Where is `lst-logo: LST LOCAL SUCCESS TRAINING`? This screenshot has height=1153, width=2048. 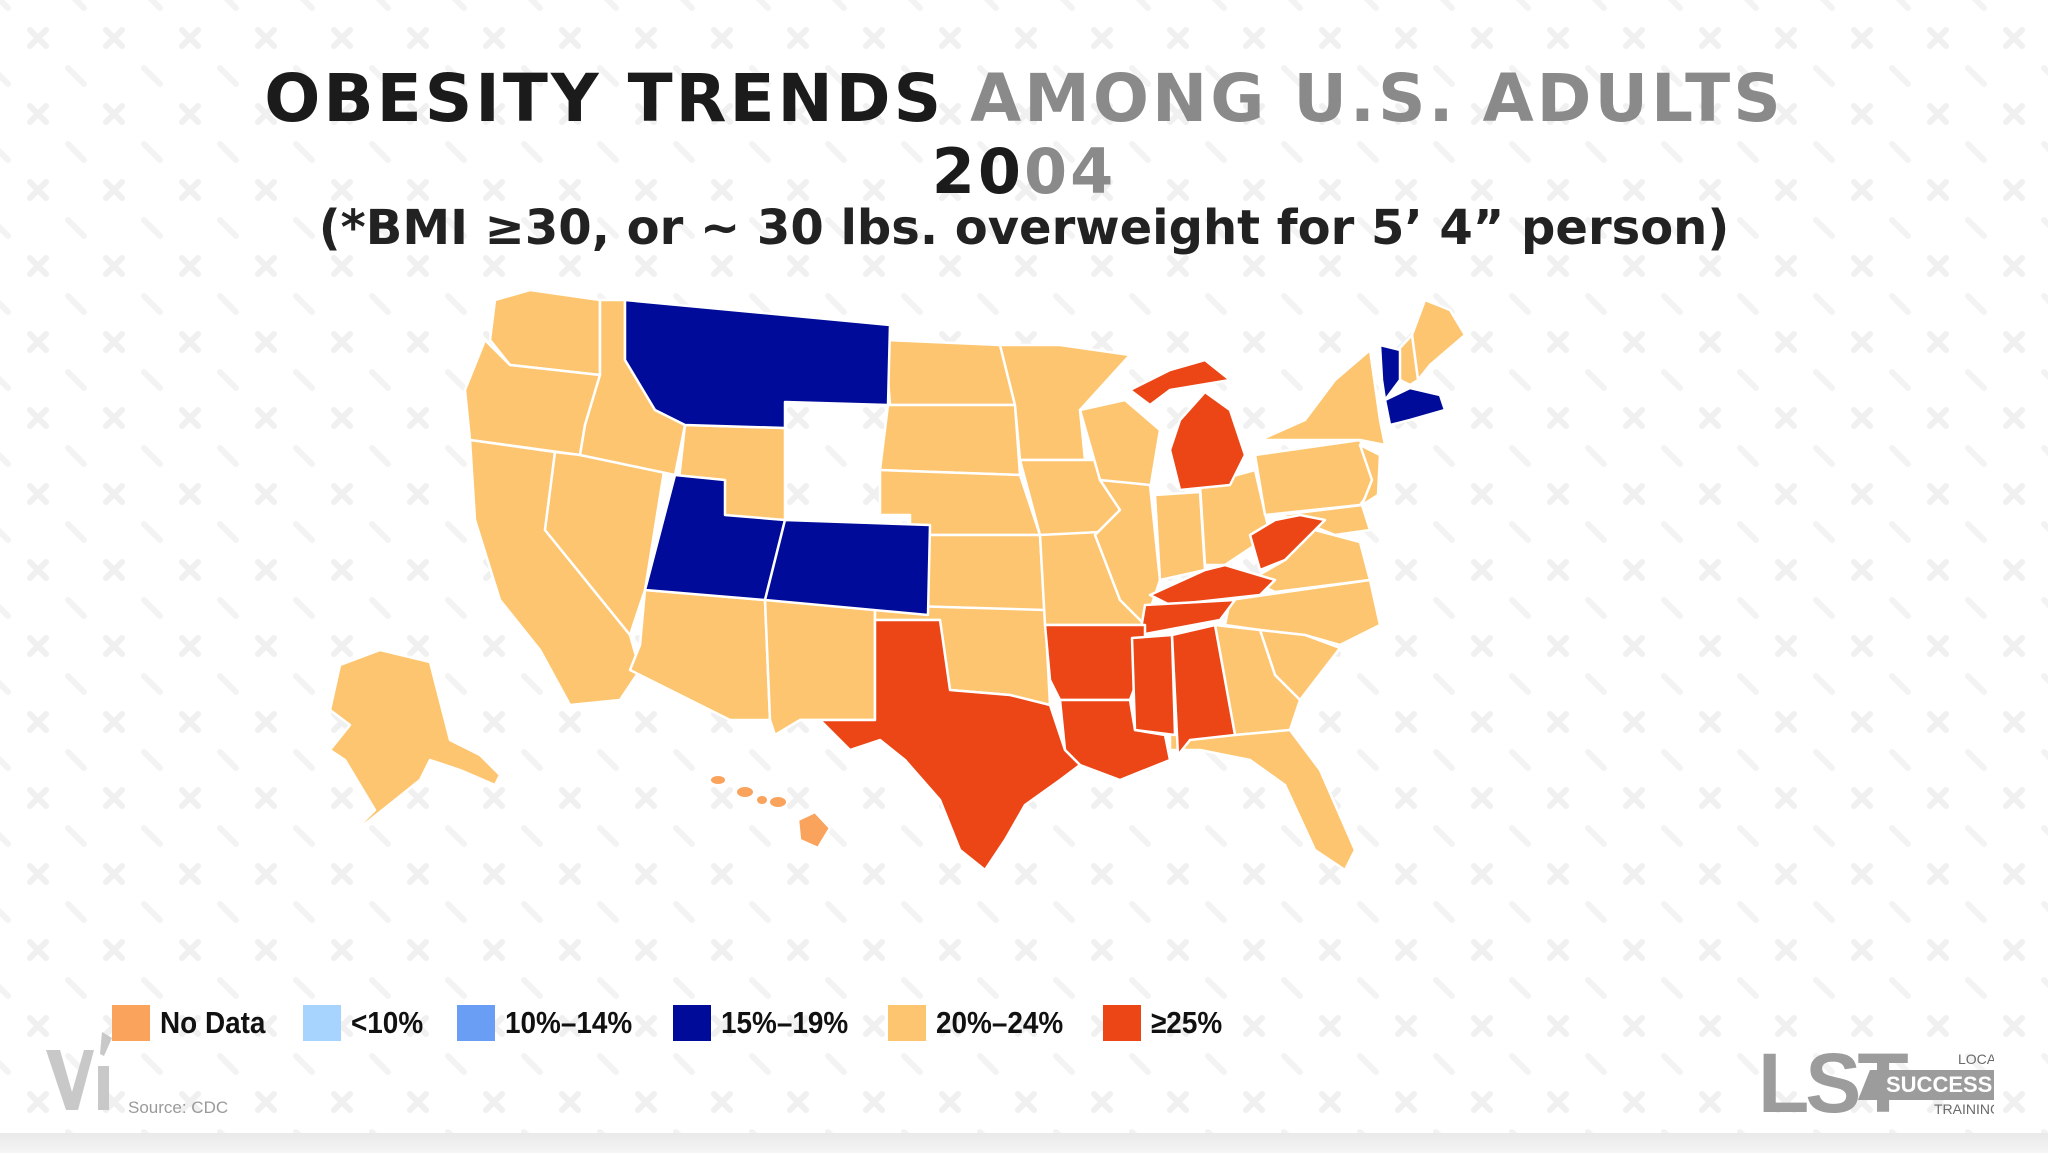 lst-logo: LST LOCAL SUCCESS TRAINING is located at coordinates (1876, 1080).